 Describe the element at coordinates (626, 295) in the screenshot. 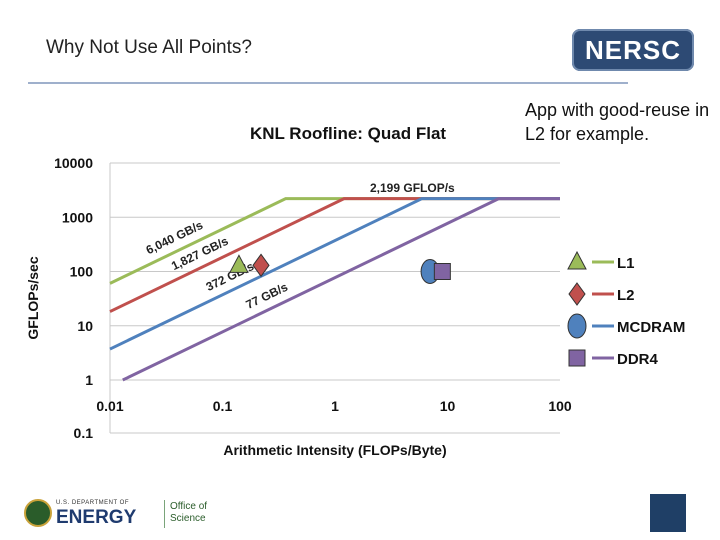

I see `legend-label-l2: L2` at that location.